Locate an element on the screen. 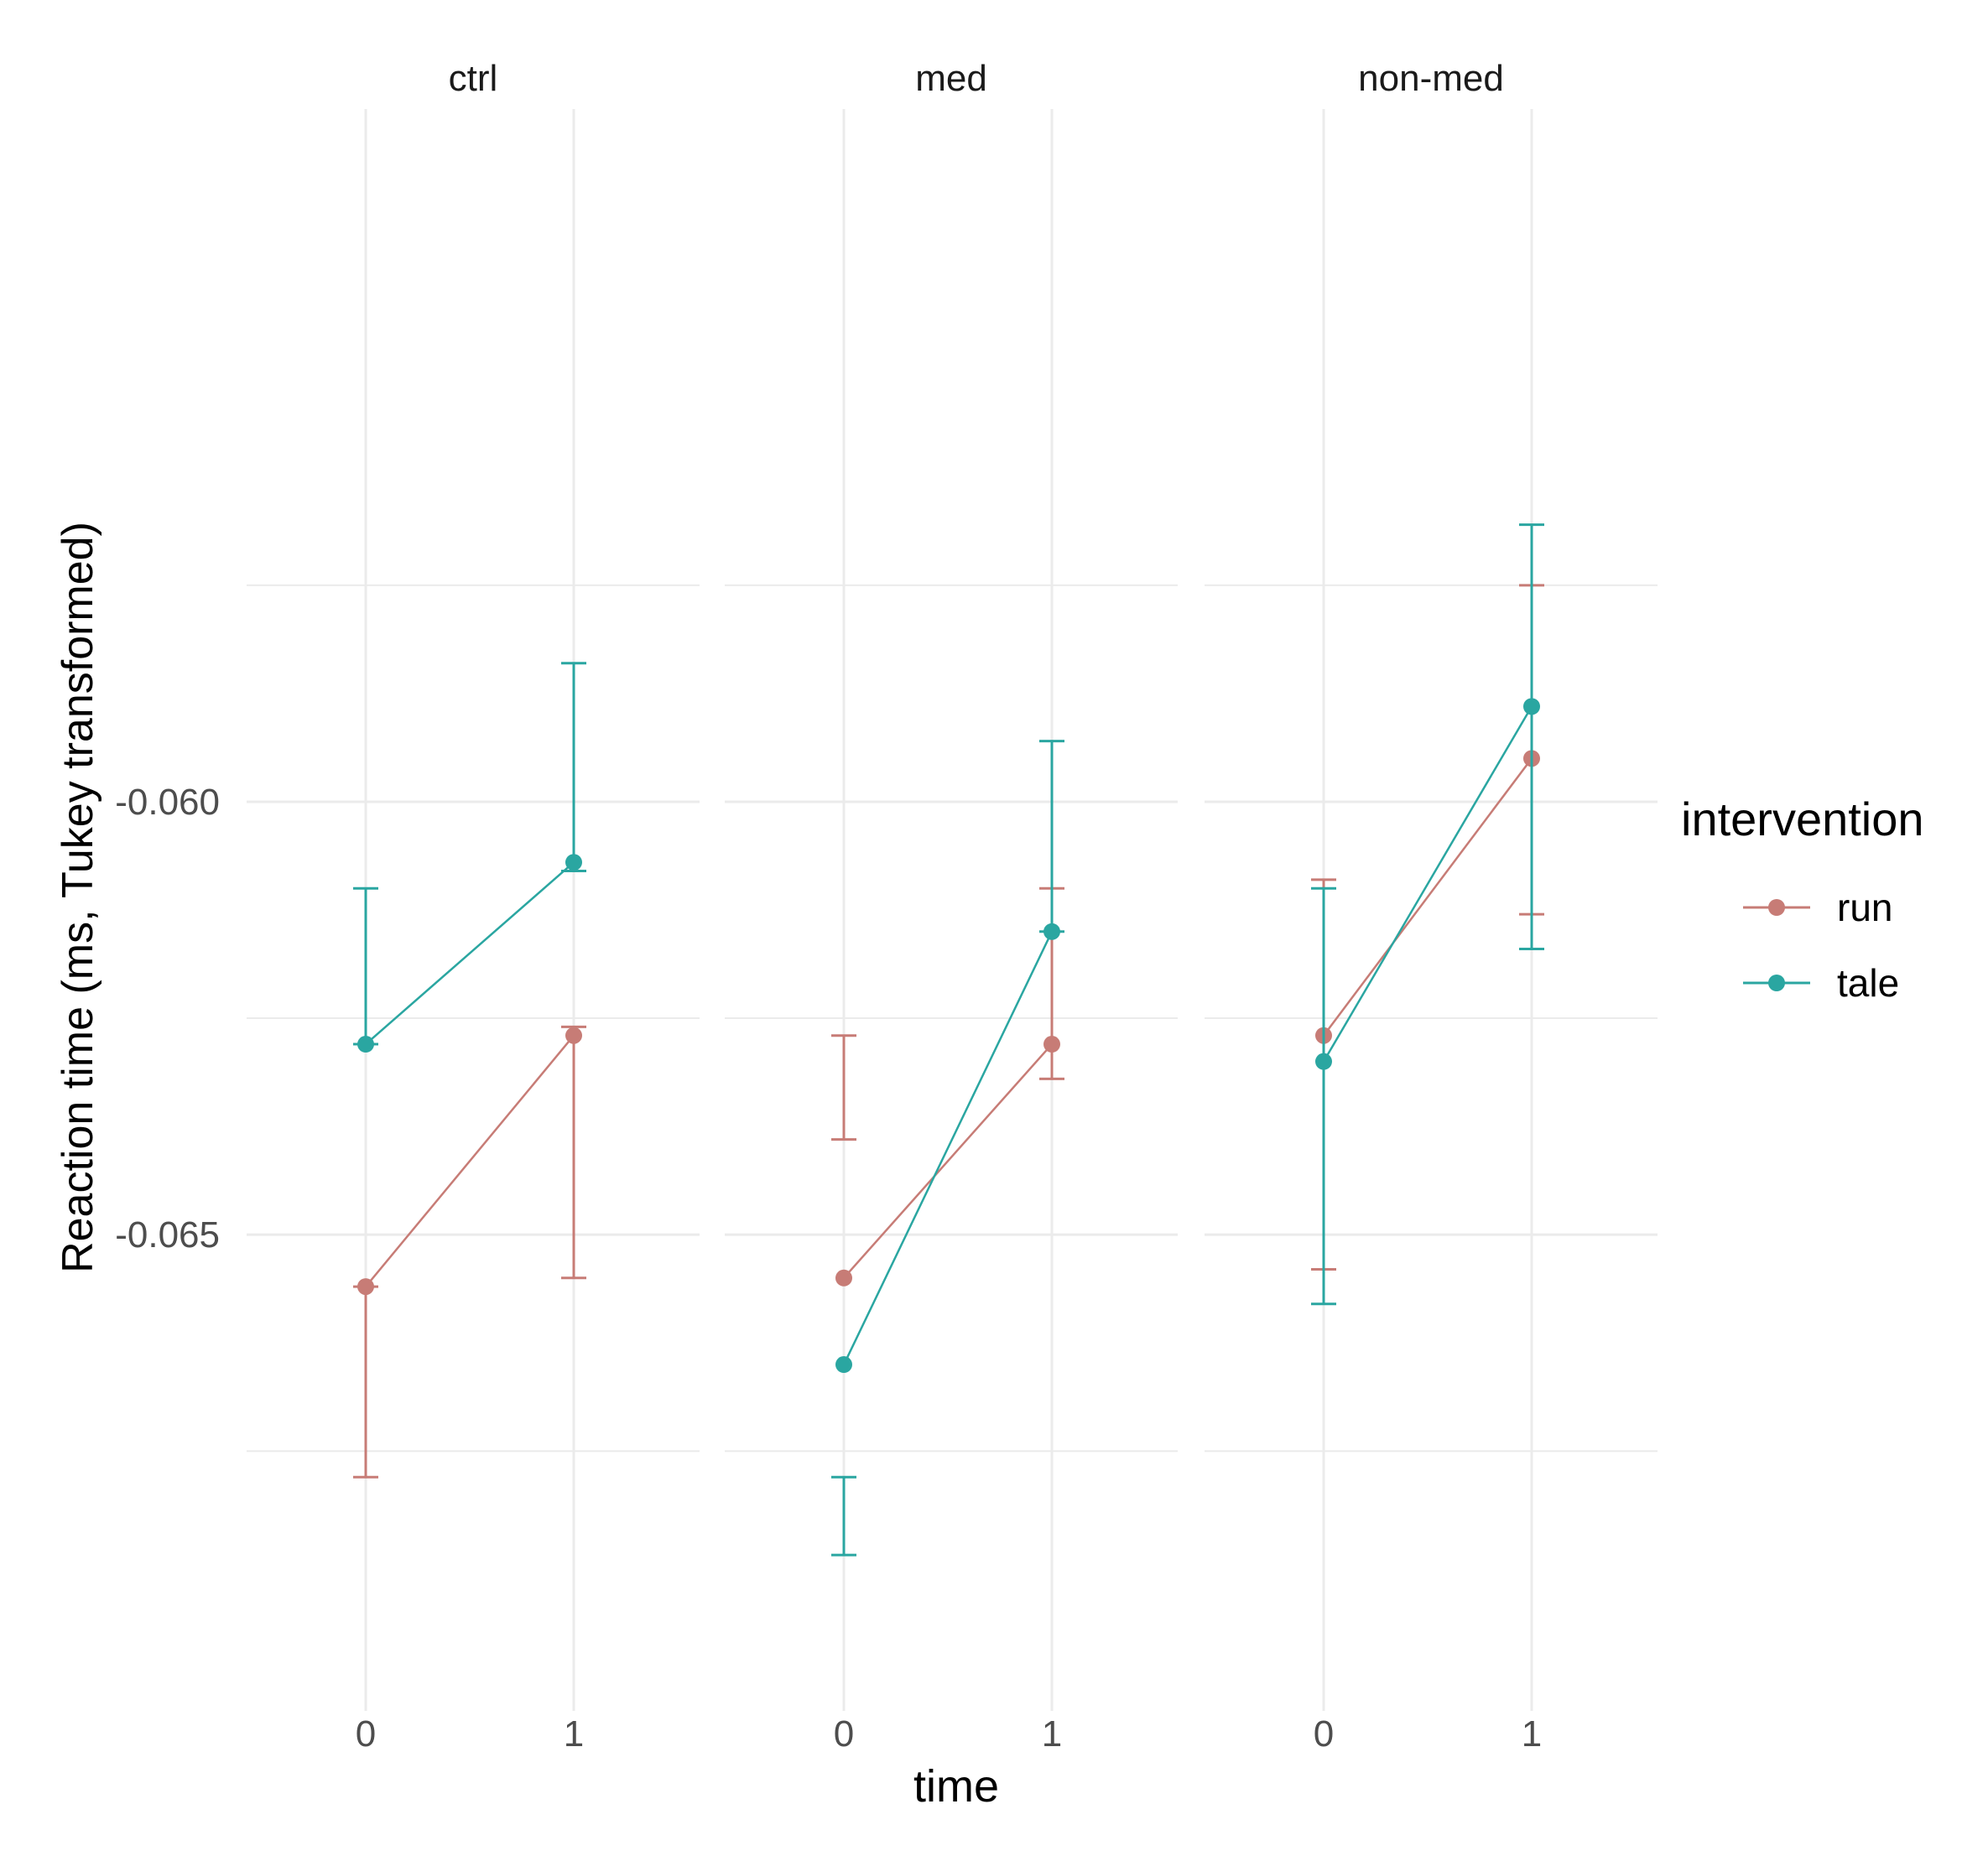 The image size is (1988, 1856). legend-item-tale: tale is located at coordinates (1821, 983).